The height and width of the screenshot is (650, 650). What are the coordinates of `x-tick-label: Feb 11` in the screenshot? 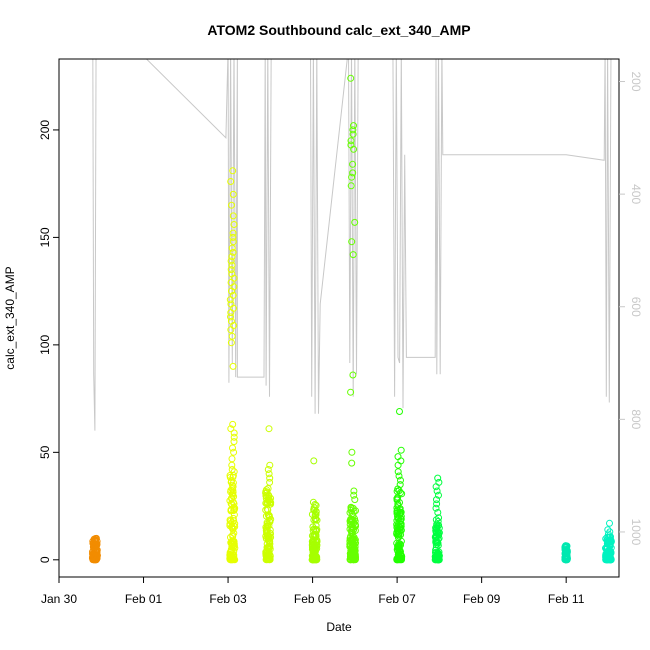 It's located at (566, 599).